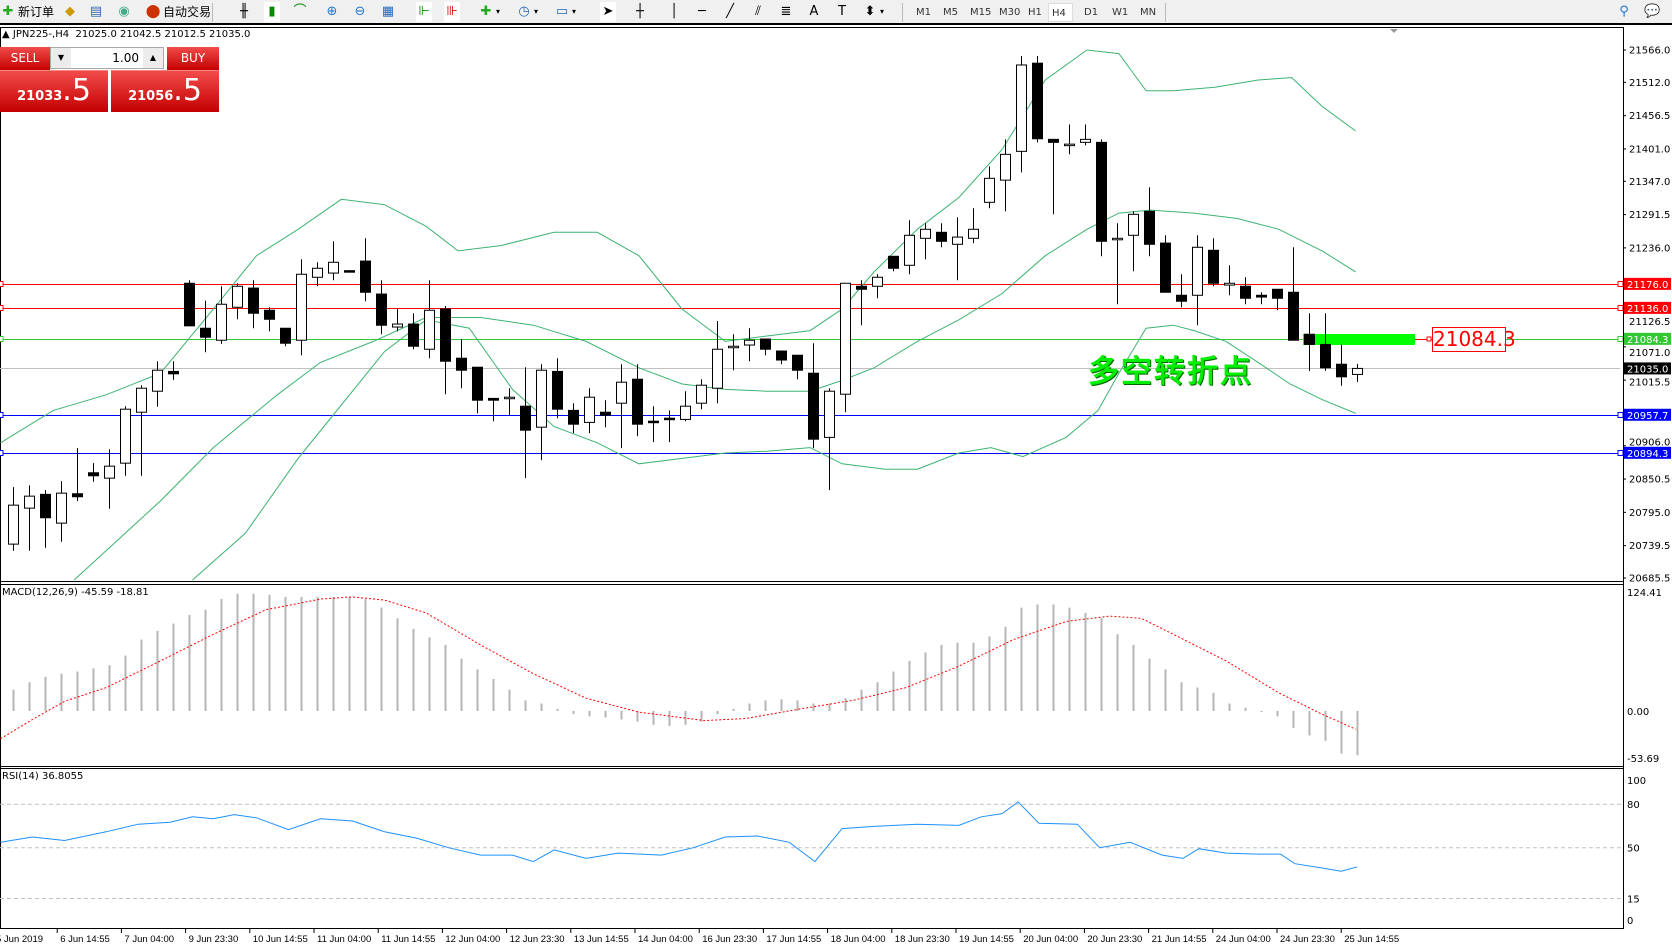  Describe the element at coordinates (61, 57) in the screenshot. I see `decrease-lot-button: ▼` at that location.